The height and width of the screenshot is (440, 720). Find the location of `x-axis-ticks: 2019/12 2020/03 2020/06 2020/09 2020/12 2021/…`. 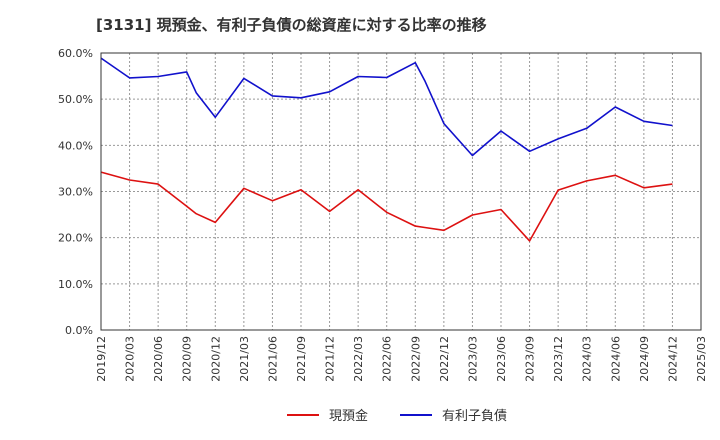

x-axis-ticks: 2019/12 2020/03 2020/06 2020/09 2020/12 2021/… is located at coordinates (401, 359).